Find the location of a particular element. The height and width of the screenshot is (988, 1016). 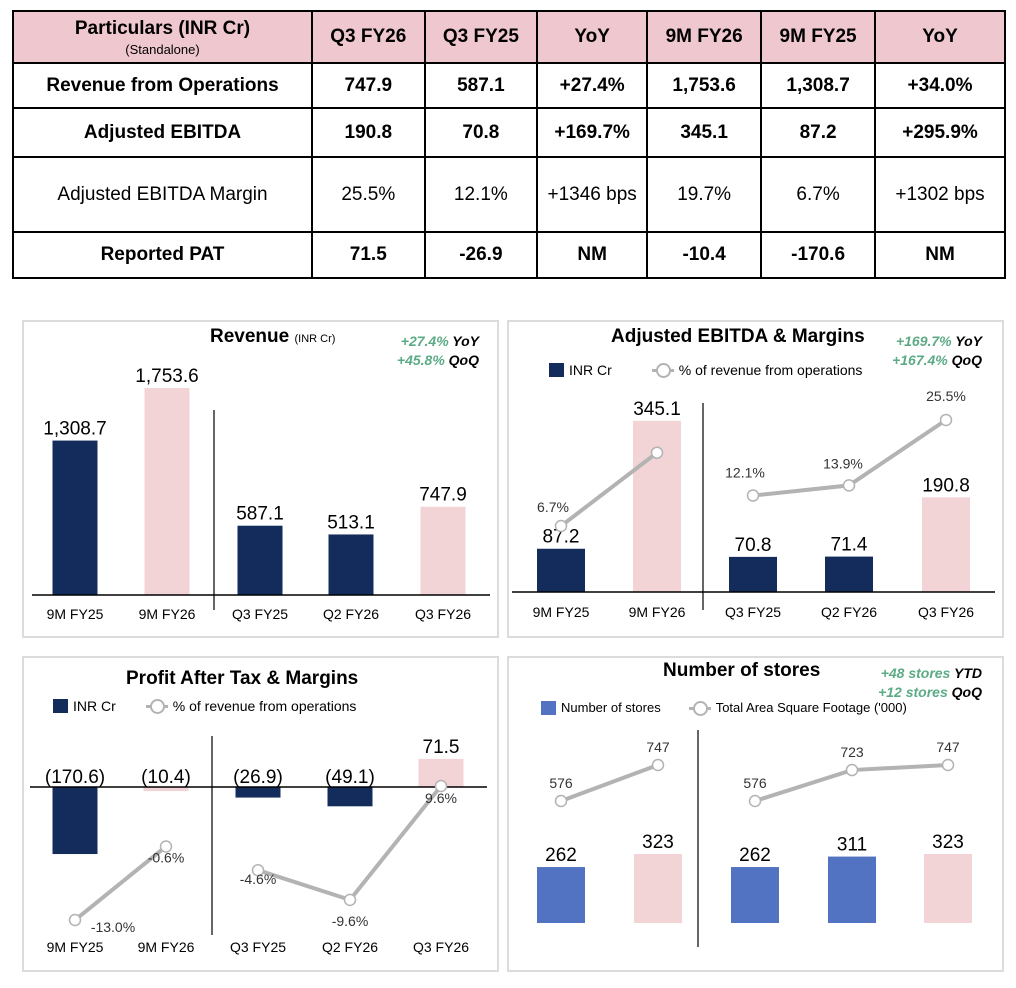

table-cell: +1346 bps is located at coordinates (592, 194).